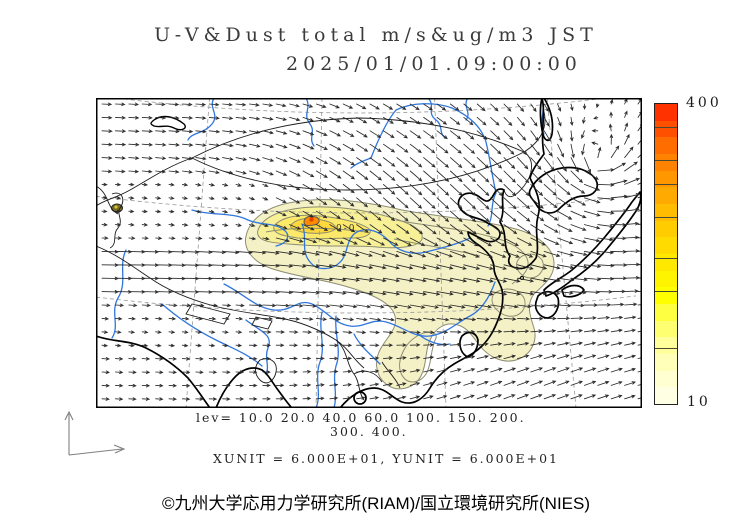  Describe the element at coordinates (360, 398) in the screenshot. I see `coastline-hainan` at that location.